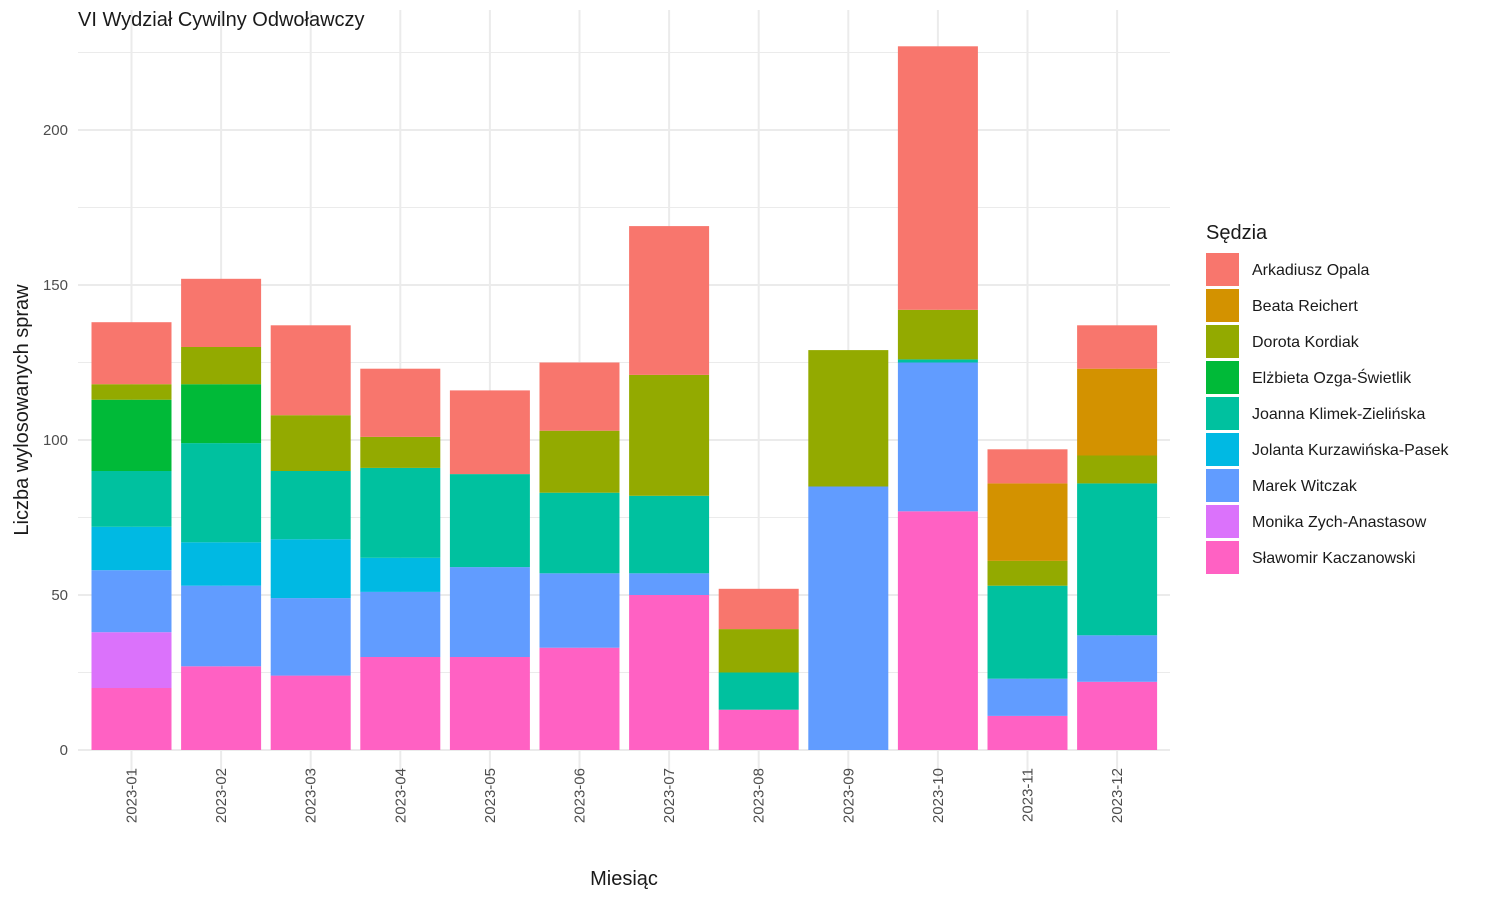  I want to click on x-tick-label: 2023-03, so click(311, 795).